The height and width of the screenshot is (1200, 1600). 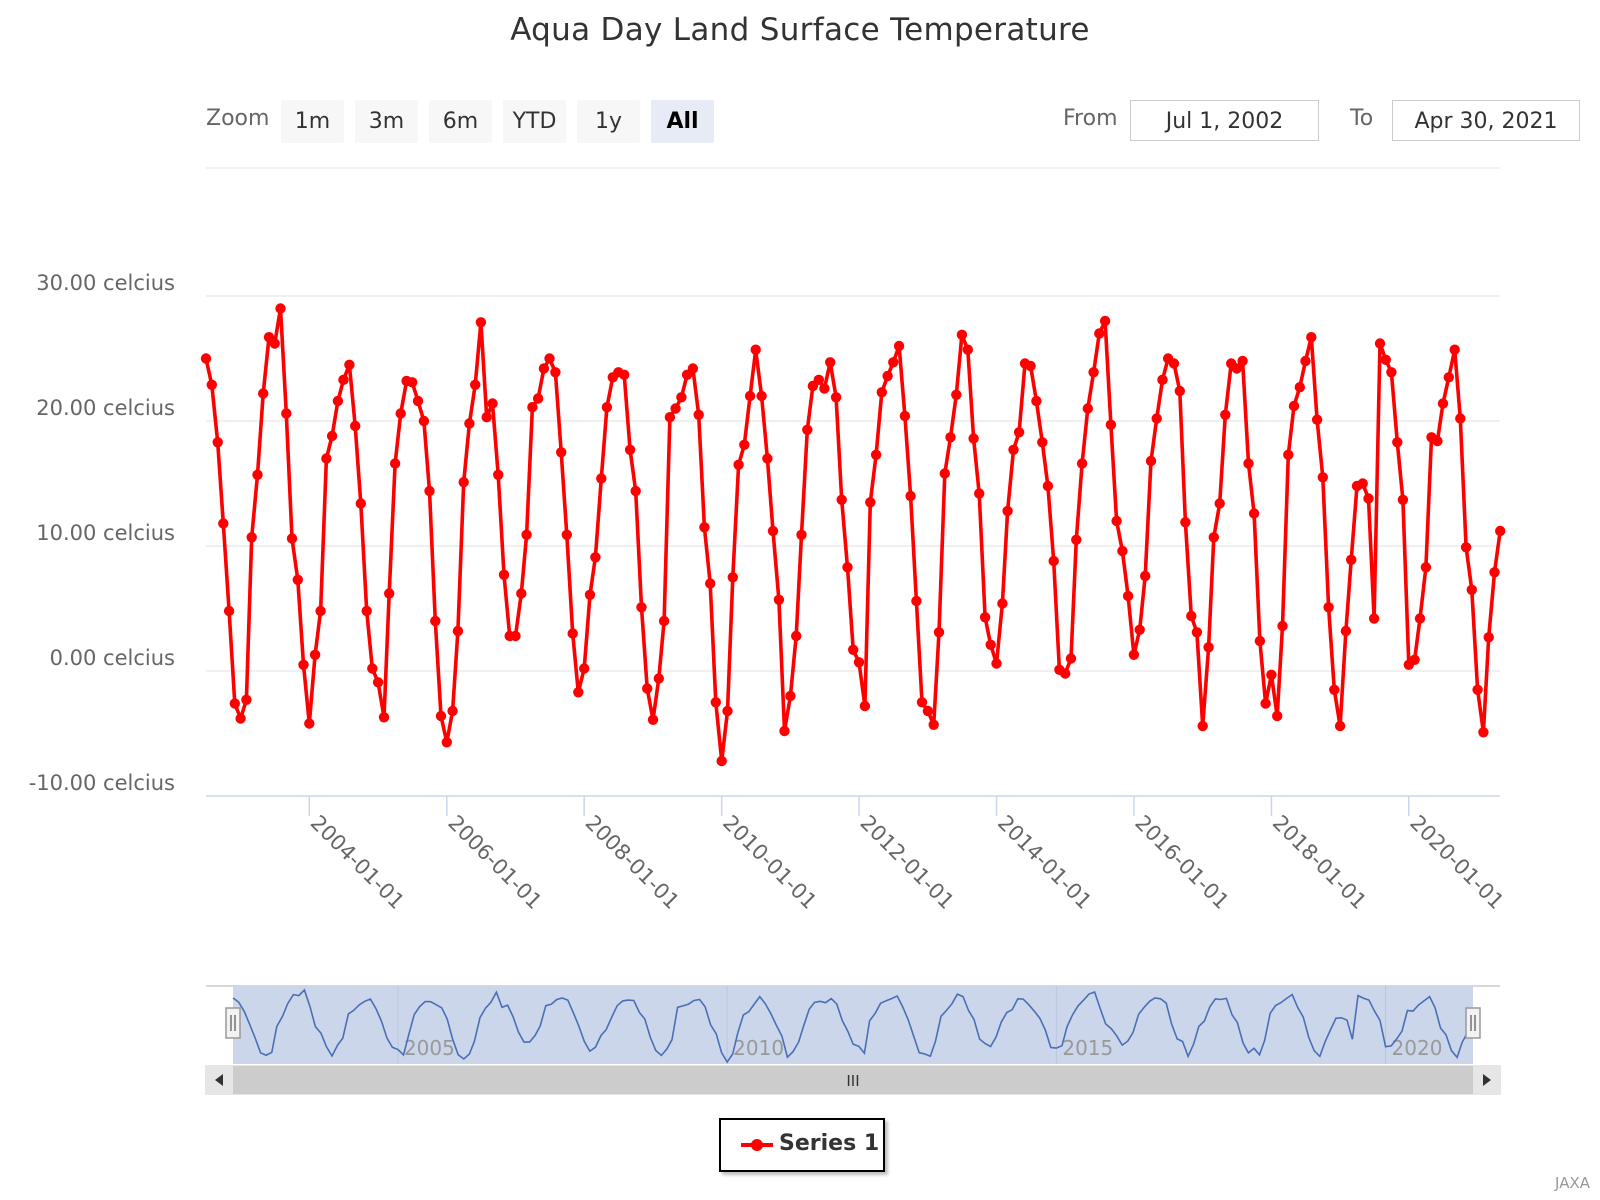 I want to click on chevron-right-icon, so click(x=1487, y=1080).